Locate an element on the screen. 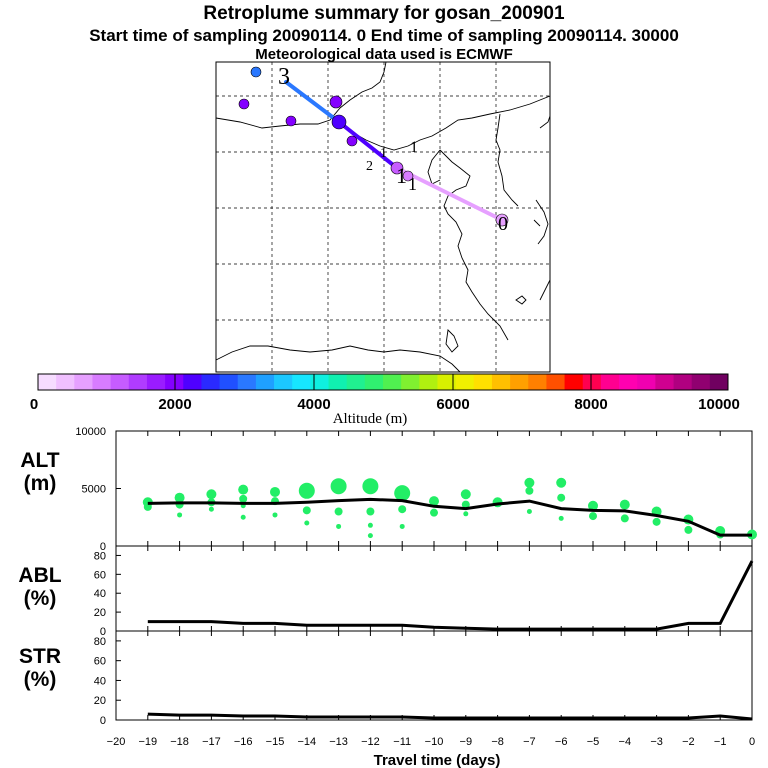 This screenshot has width=768, height=768. y-tick-label: 40 is located at coordinates (100, 681).